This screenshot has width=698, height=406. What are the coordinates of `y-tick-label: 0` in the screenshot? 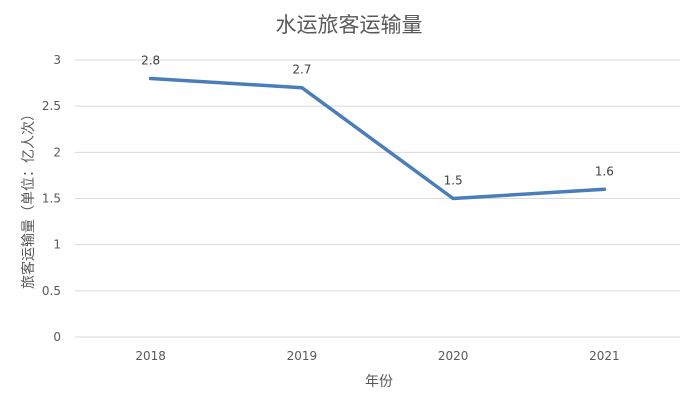 It's located at (57, 337).